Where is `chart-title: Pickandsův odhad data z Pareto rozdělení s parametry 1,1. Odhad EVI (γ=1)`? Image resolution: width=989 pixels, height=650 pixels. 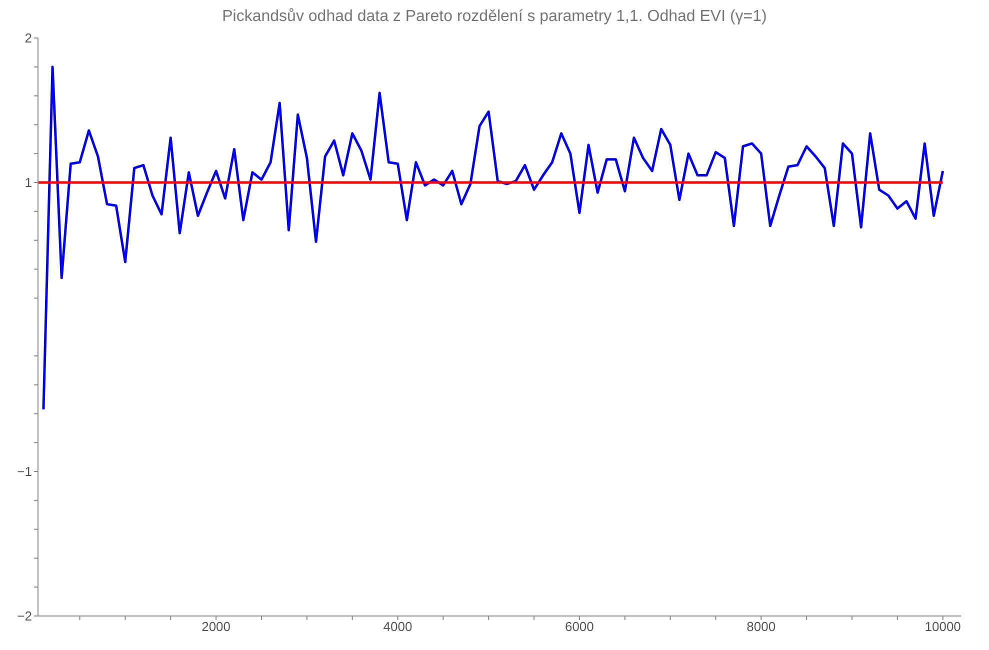
chart-title: Pickandsův odhad data z Pareto rozdělení s parametry 1,1. Odhad EVI (γ=1) is located at coordinates (494, 17).